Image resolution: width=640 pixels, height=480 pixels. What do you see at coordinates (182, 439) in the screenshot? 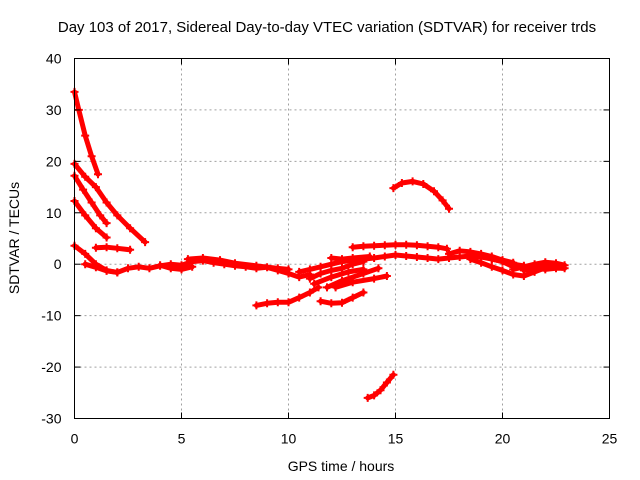
I see `x-tick-label: 5` at bounding box center [182, 439].